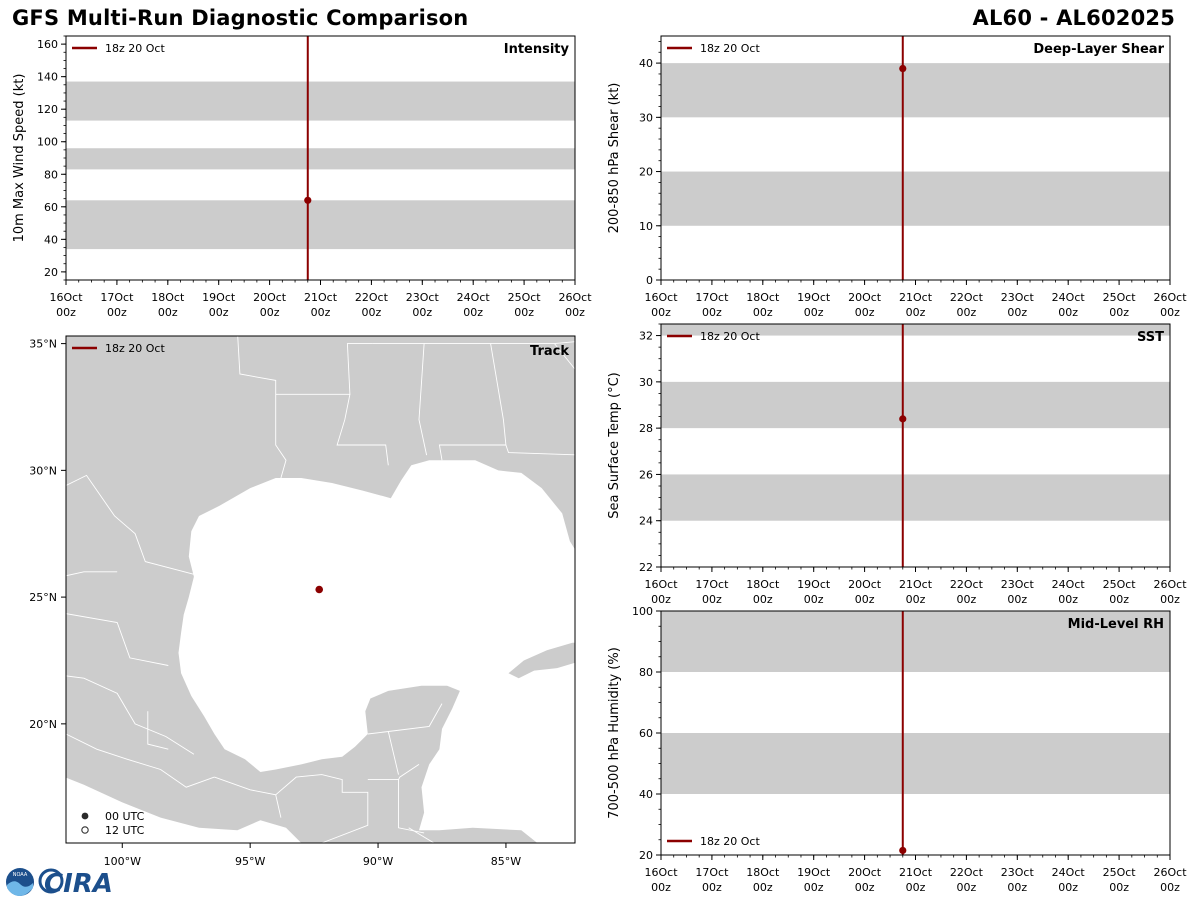  What do you see at coordinates (308, 200) in the screenshot?
I see `intensity-data-point` at bounding box center [308, 200].